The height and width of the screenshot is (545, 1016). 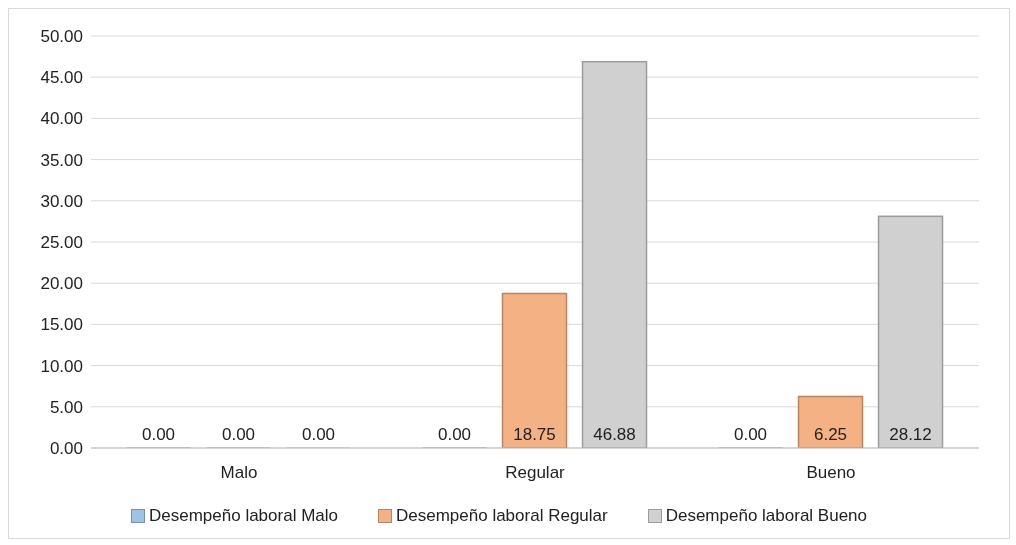 What do you see at coordinates (61, 160) in the screenshot?
I see `y-tick-label: 35.00` at bounding box center [61, 160].